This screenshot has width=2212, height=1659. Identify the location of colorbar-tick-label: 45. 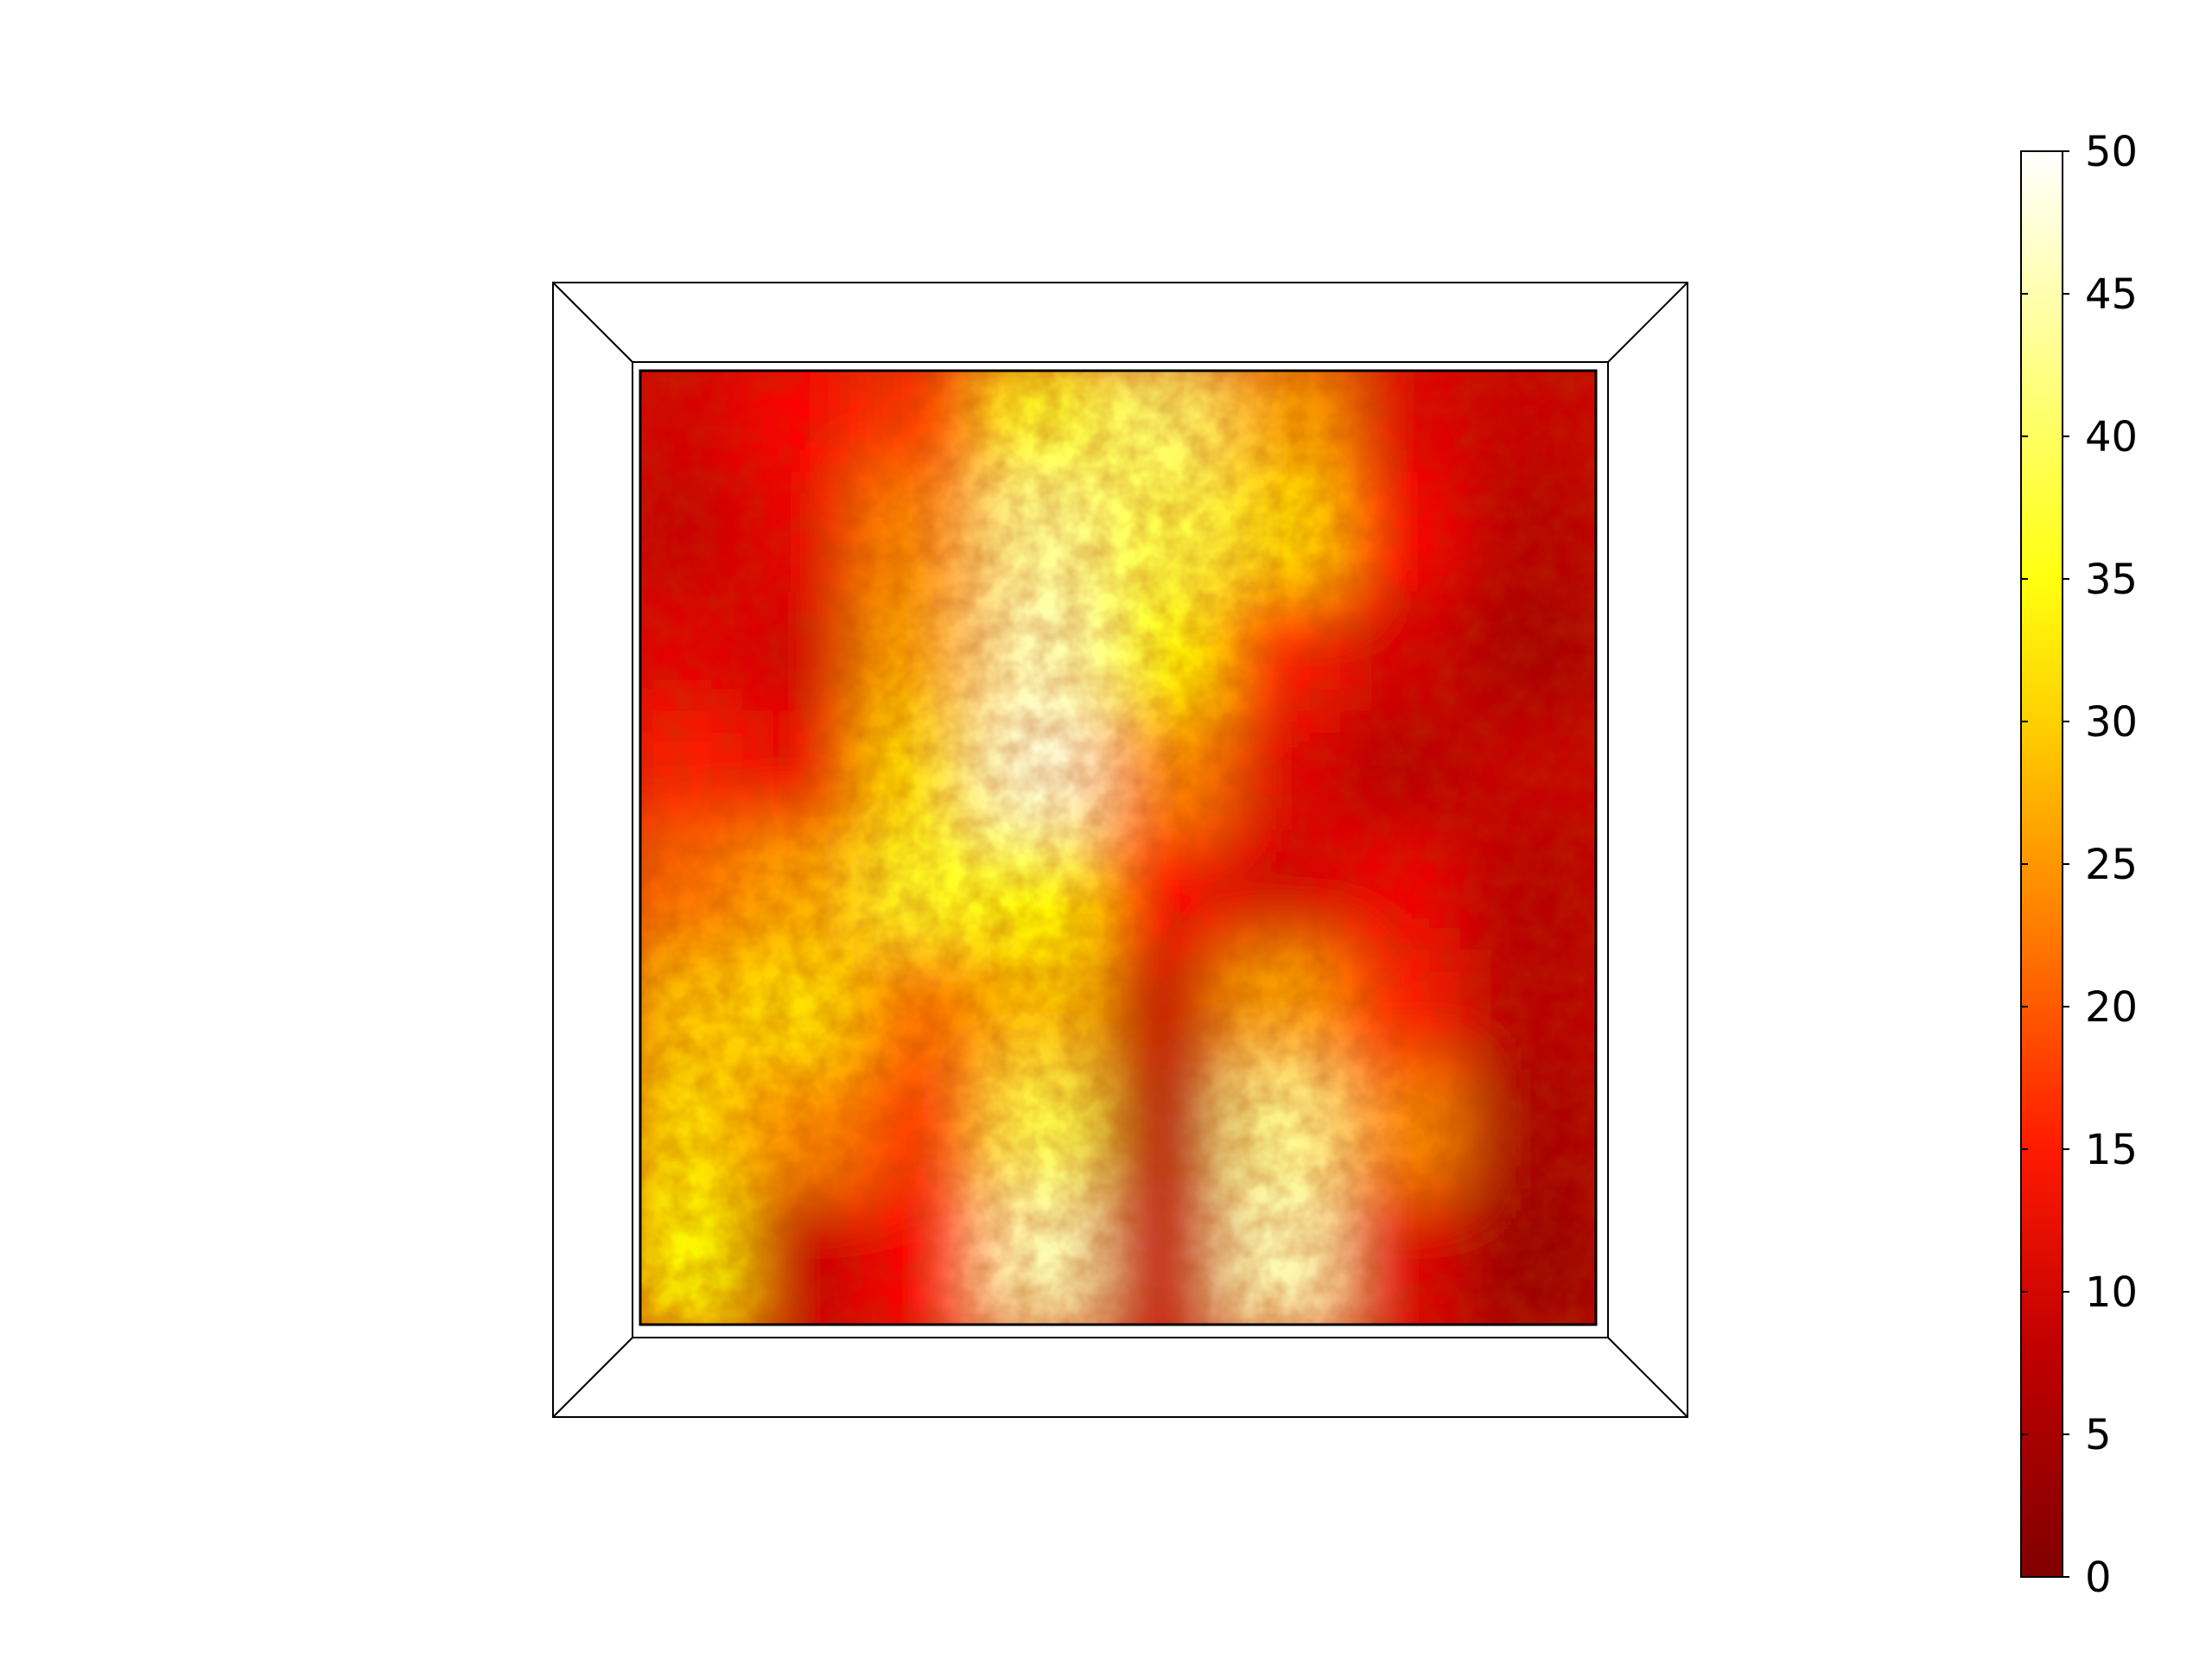
(2111, 294).